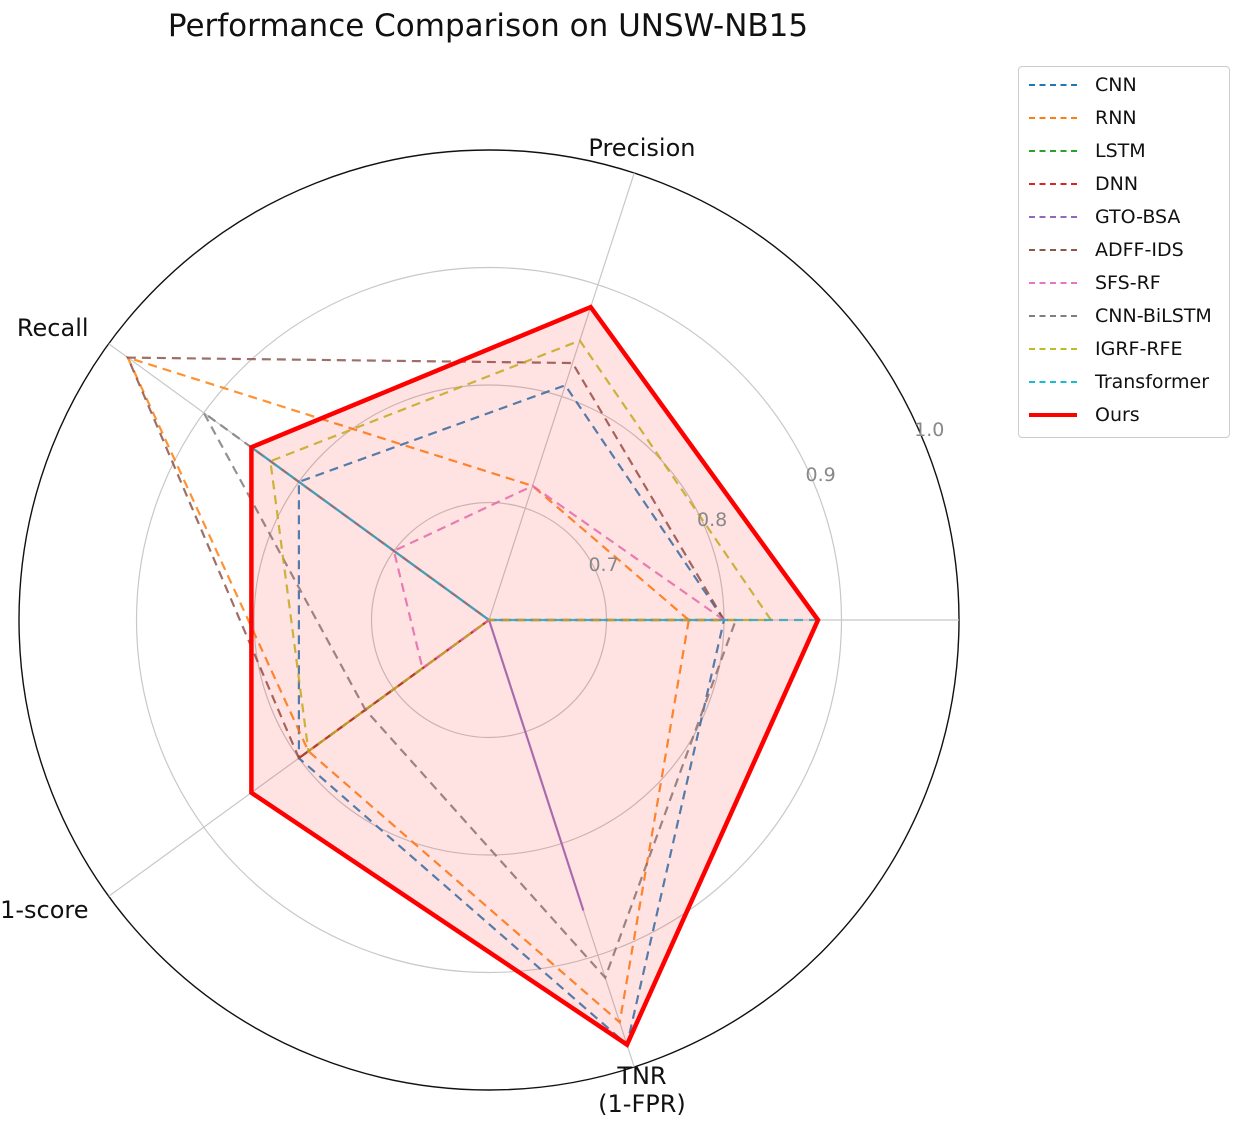 This screenshot has height=1138, width=1247. What do you see at coordinates (1116, 85) in the screenshot?
I see `legend-label: CNN` at bounding box center [1116, 85].